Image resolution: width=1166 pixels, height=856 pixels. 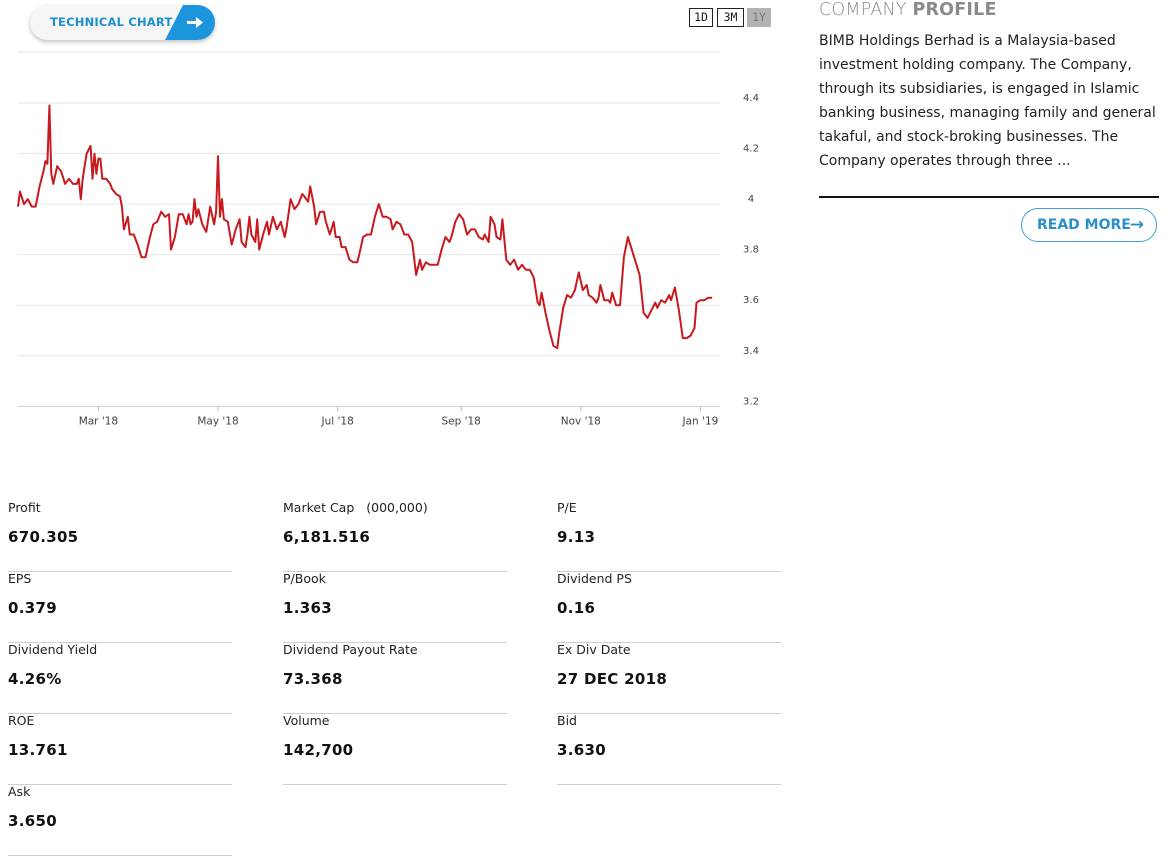 What do you see at coordinates (120, 749) in the screenshot?
I see `stat-roe: ROE 13.761` at bounding box center [120, 749].